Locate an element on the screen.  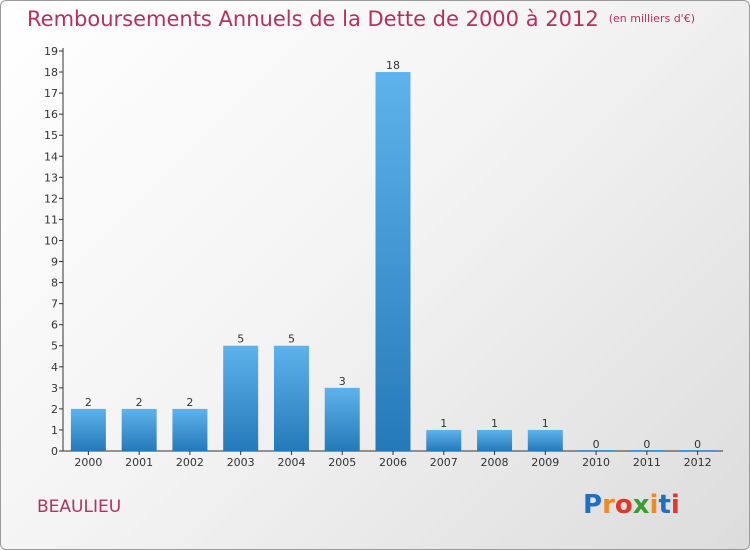
x-tick-label: 2005 is located at coordinates (342, 462).